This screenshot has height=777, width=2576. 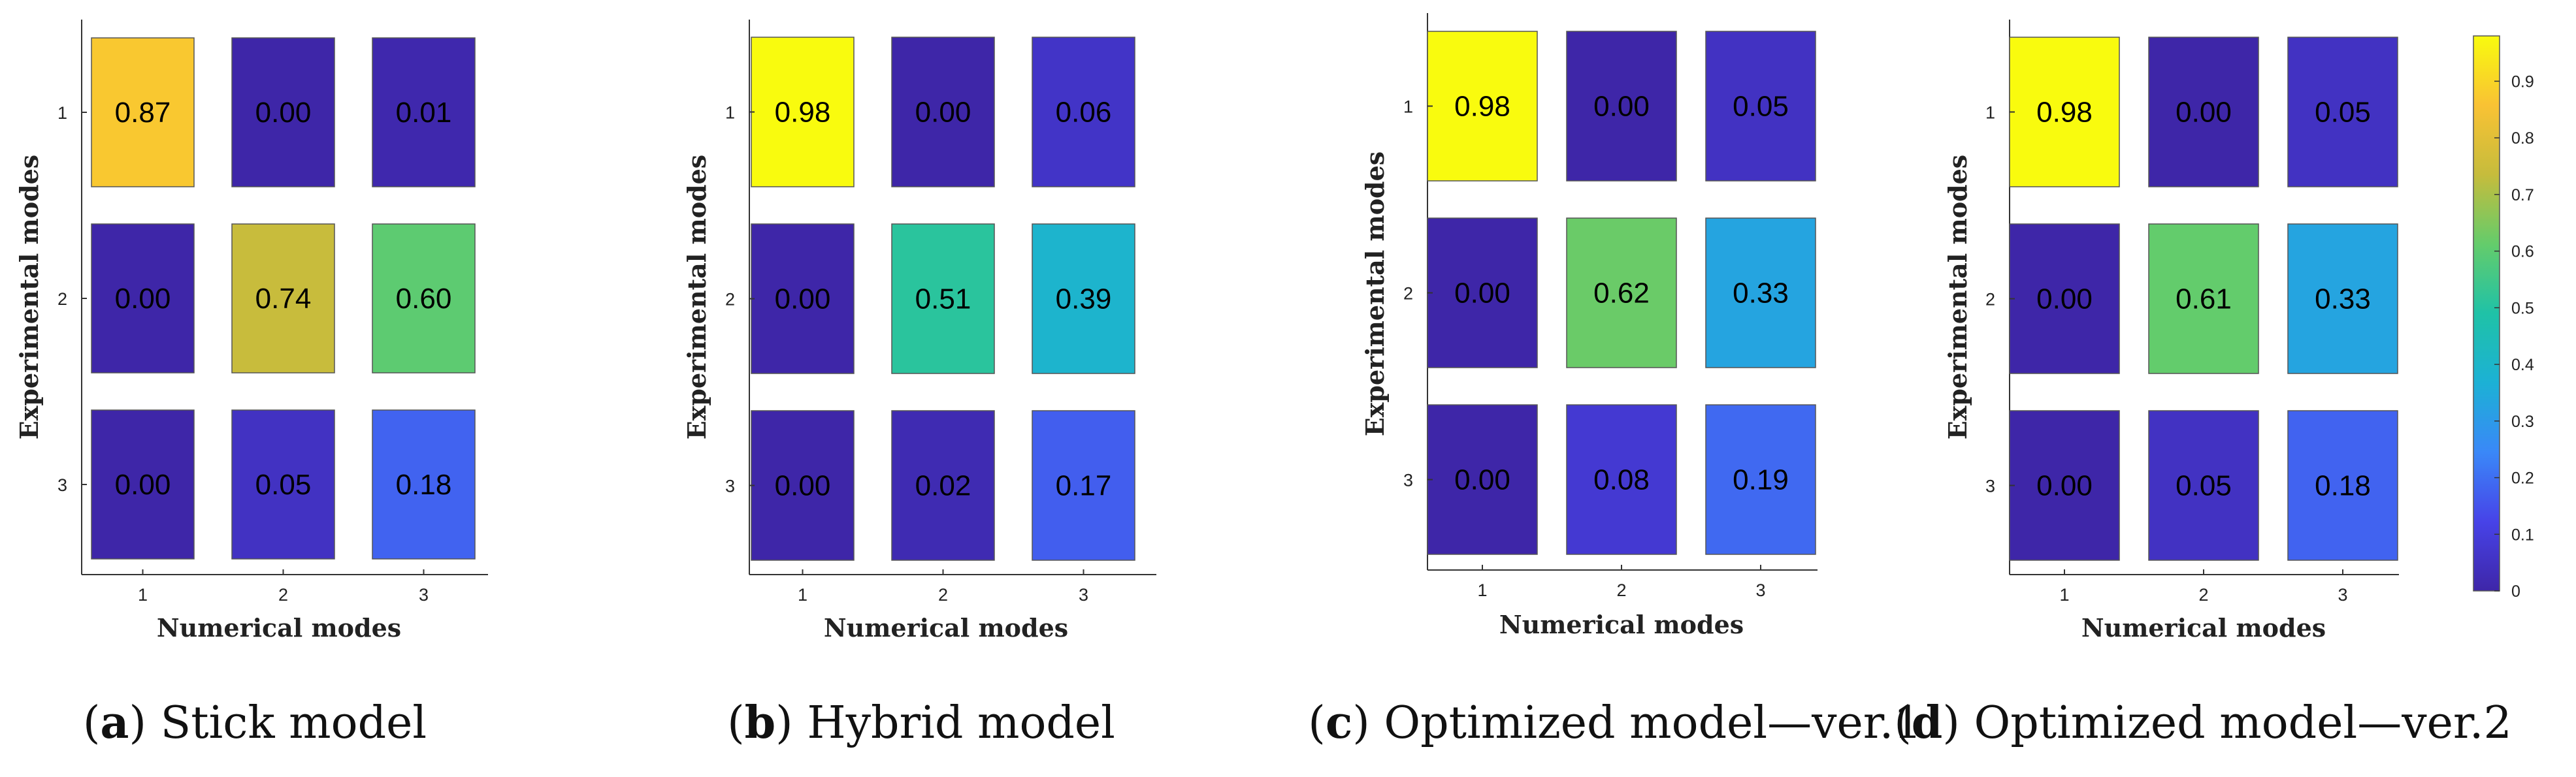 I want to click on panel-caption: (a) Stick model, so click(x=255, y=723).